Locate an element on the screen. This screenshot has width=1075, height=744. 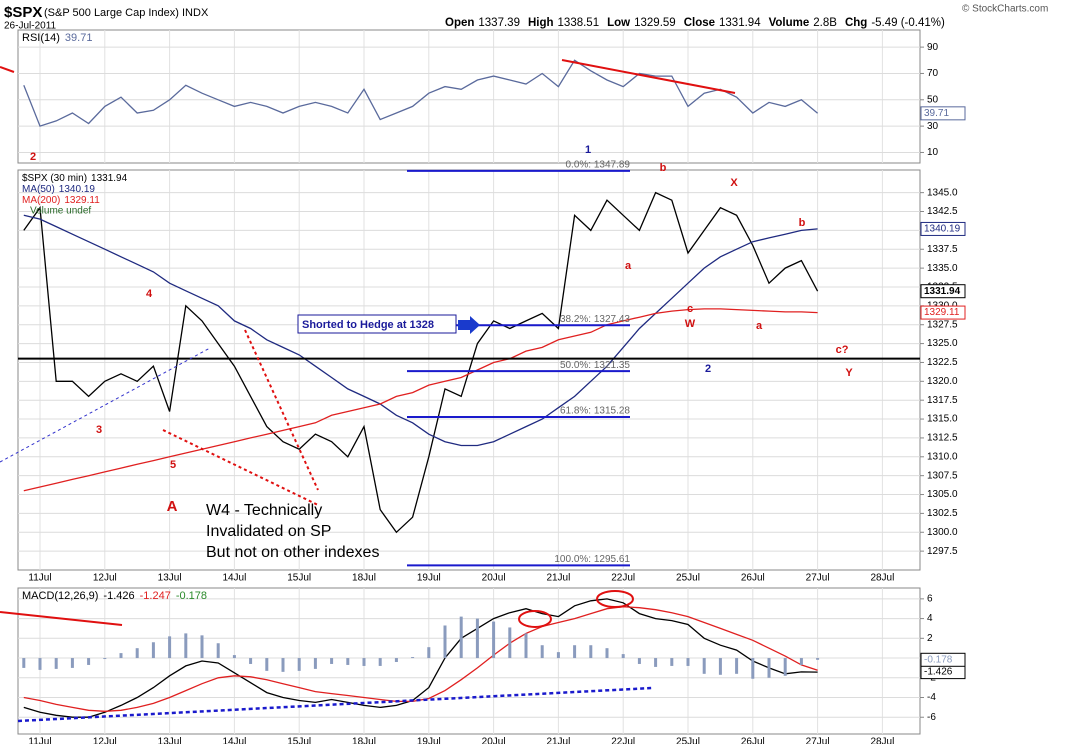
legend-name: MA(200) is located at coordinates (41, 200).